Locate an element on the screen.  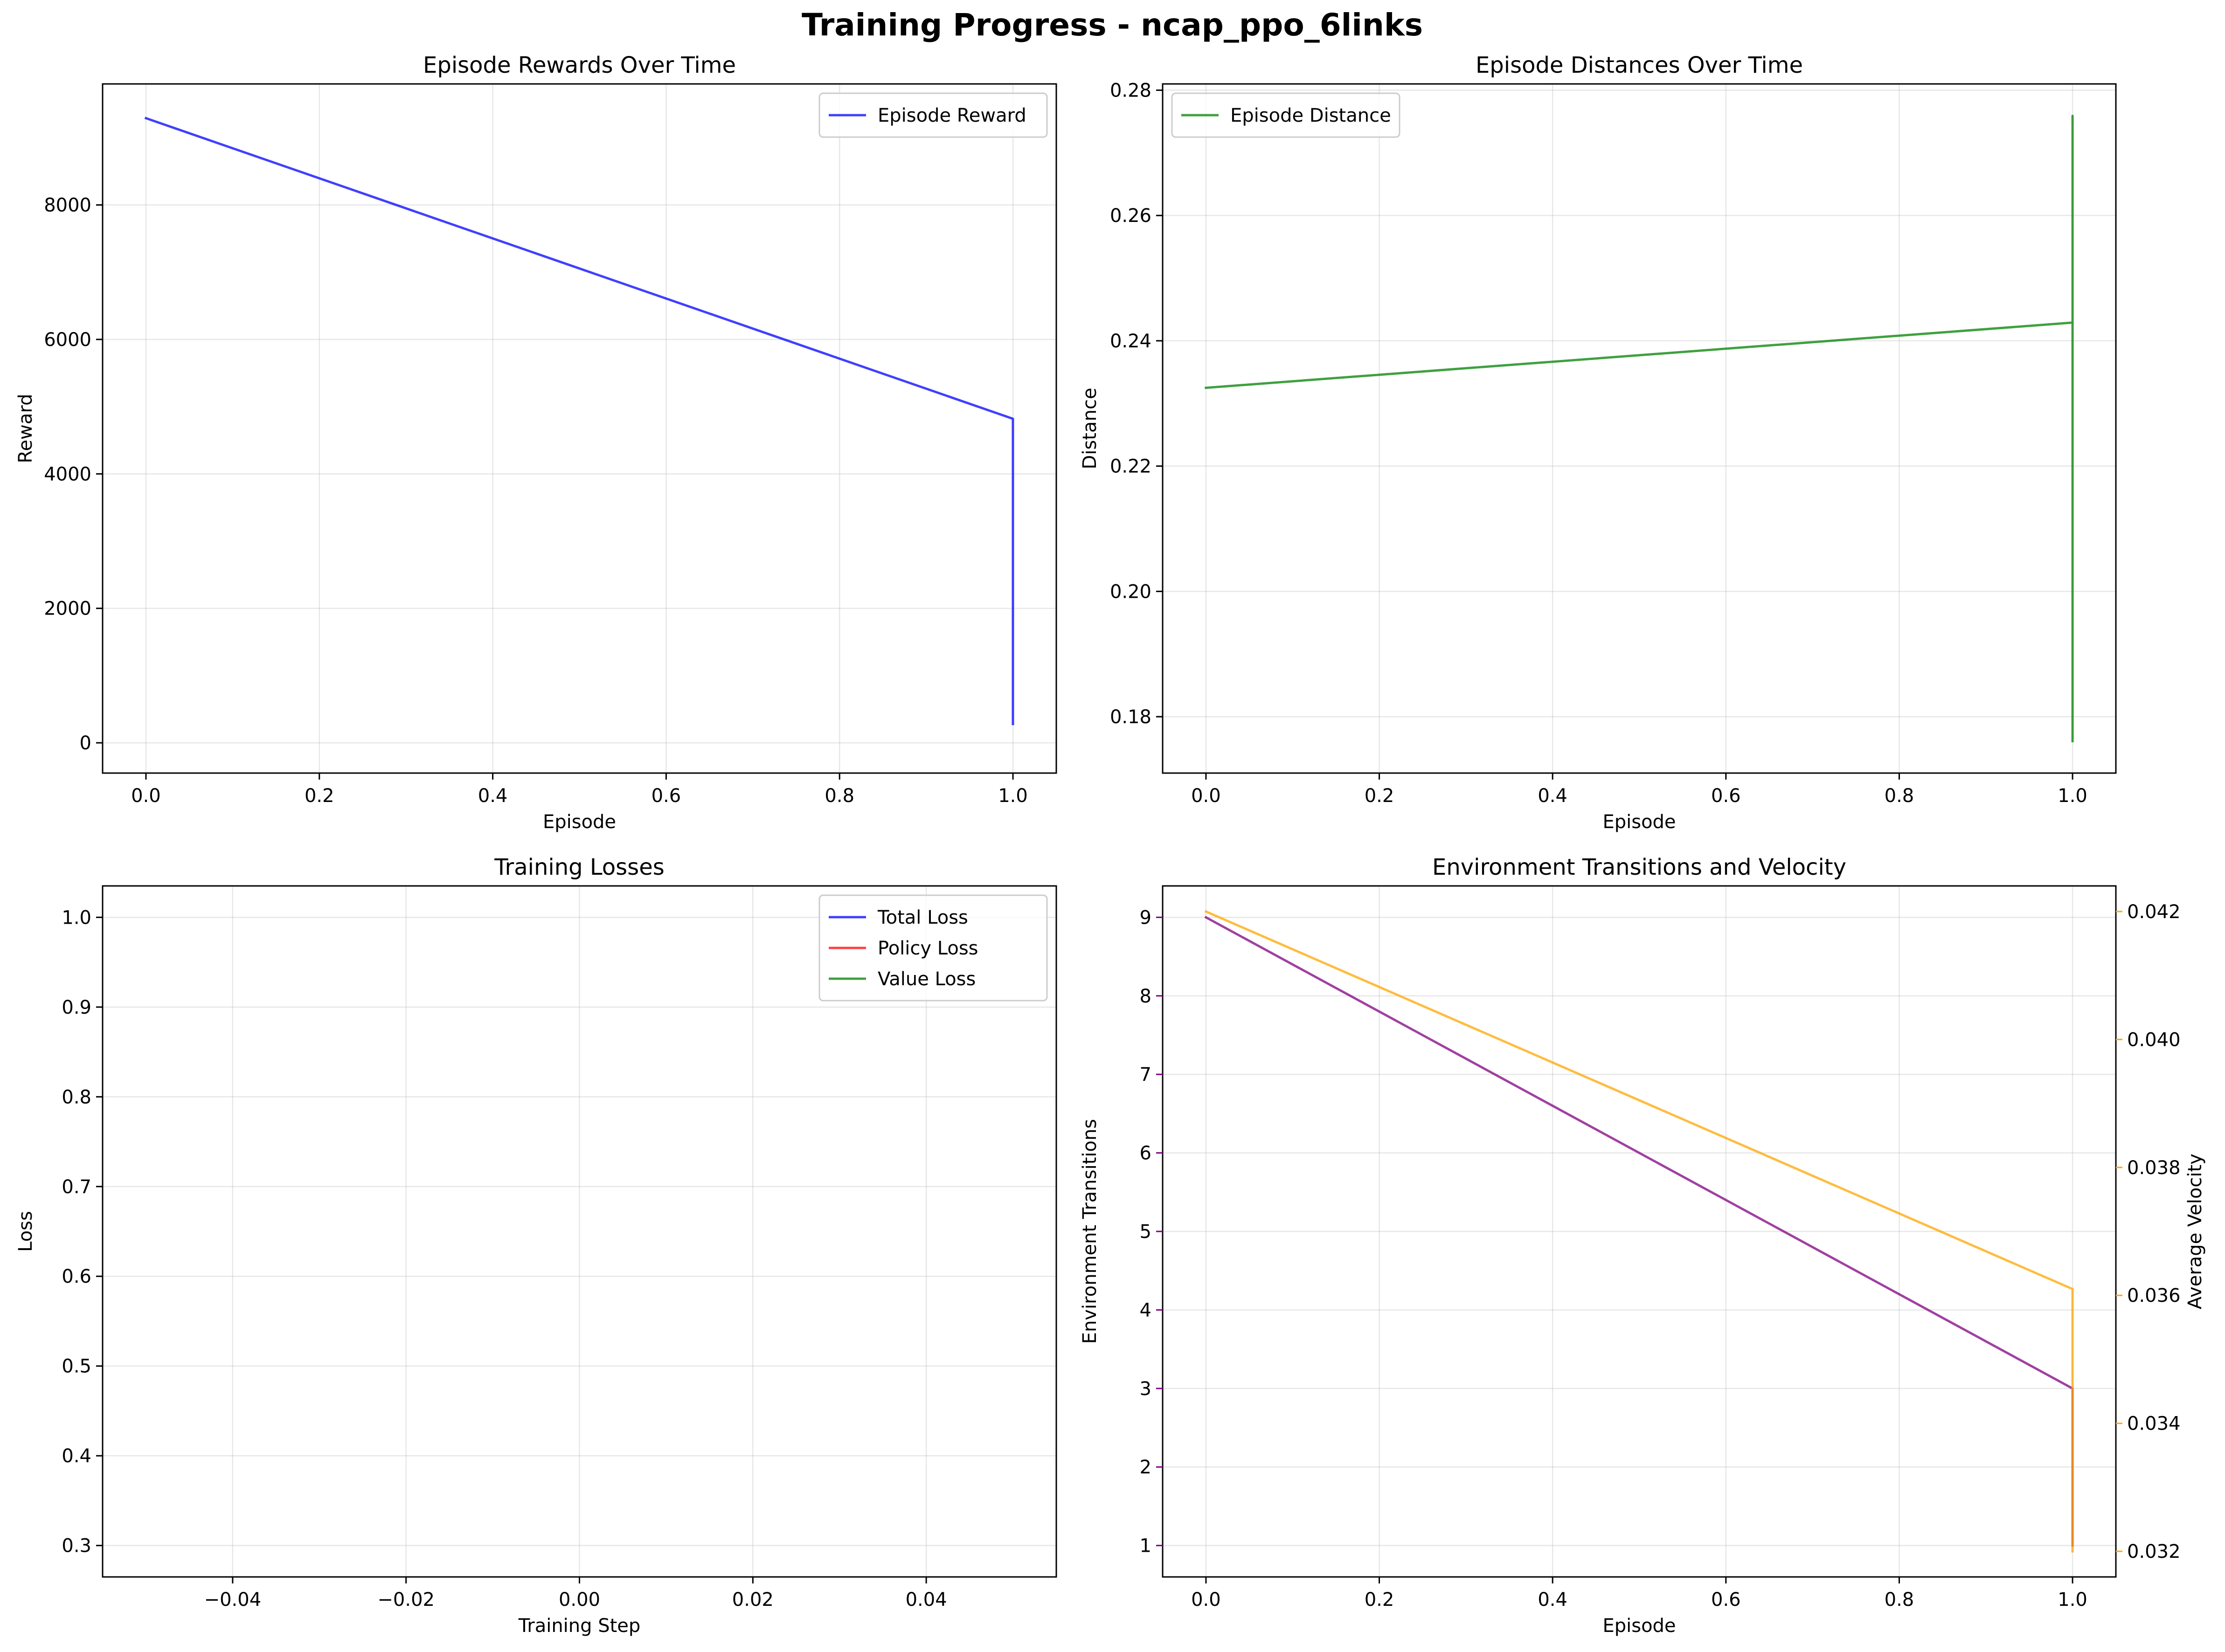
losses-x-tick-label-2: 0.00 is located at coordinates (580, 1600).